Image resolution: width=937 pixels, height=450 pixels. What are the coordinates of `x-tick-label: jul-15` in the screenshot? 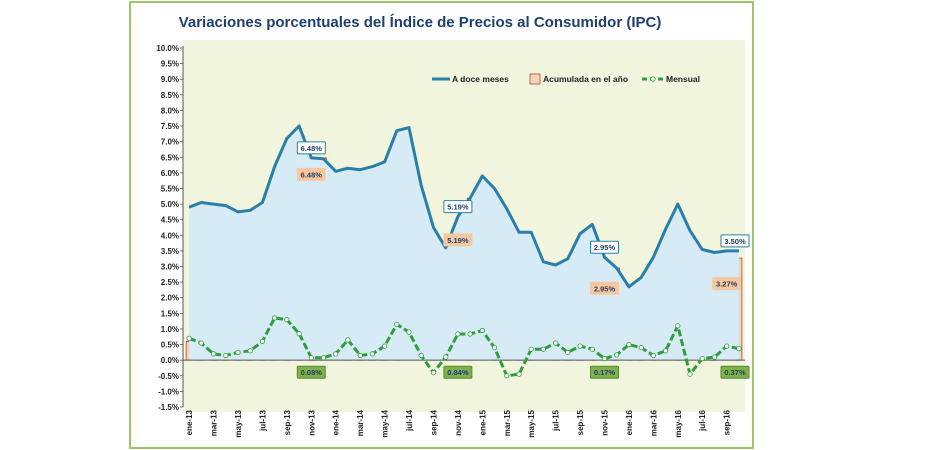 It's located at (556, 420).